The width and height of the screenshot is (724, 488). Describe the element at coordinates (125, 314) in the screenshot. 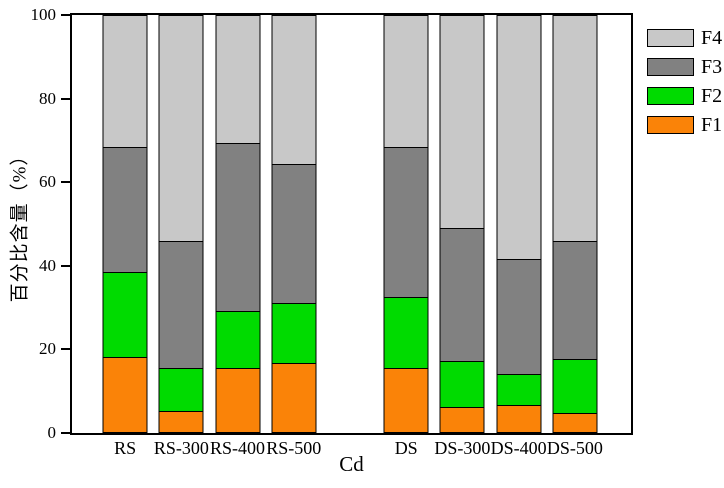

I see `segment-RS-F2` at that location.